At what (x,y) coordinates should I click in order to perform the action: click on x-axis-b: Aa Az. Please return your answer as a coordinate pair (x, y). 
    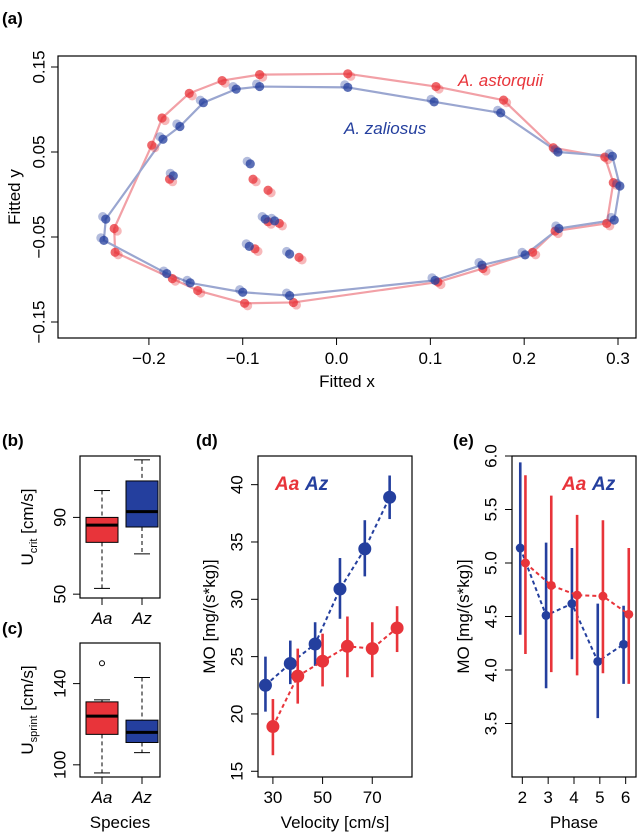
    Looking at the image, I should click on (121, 613).